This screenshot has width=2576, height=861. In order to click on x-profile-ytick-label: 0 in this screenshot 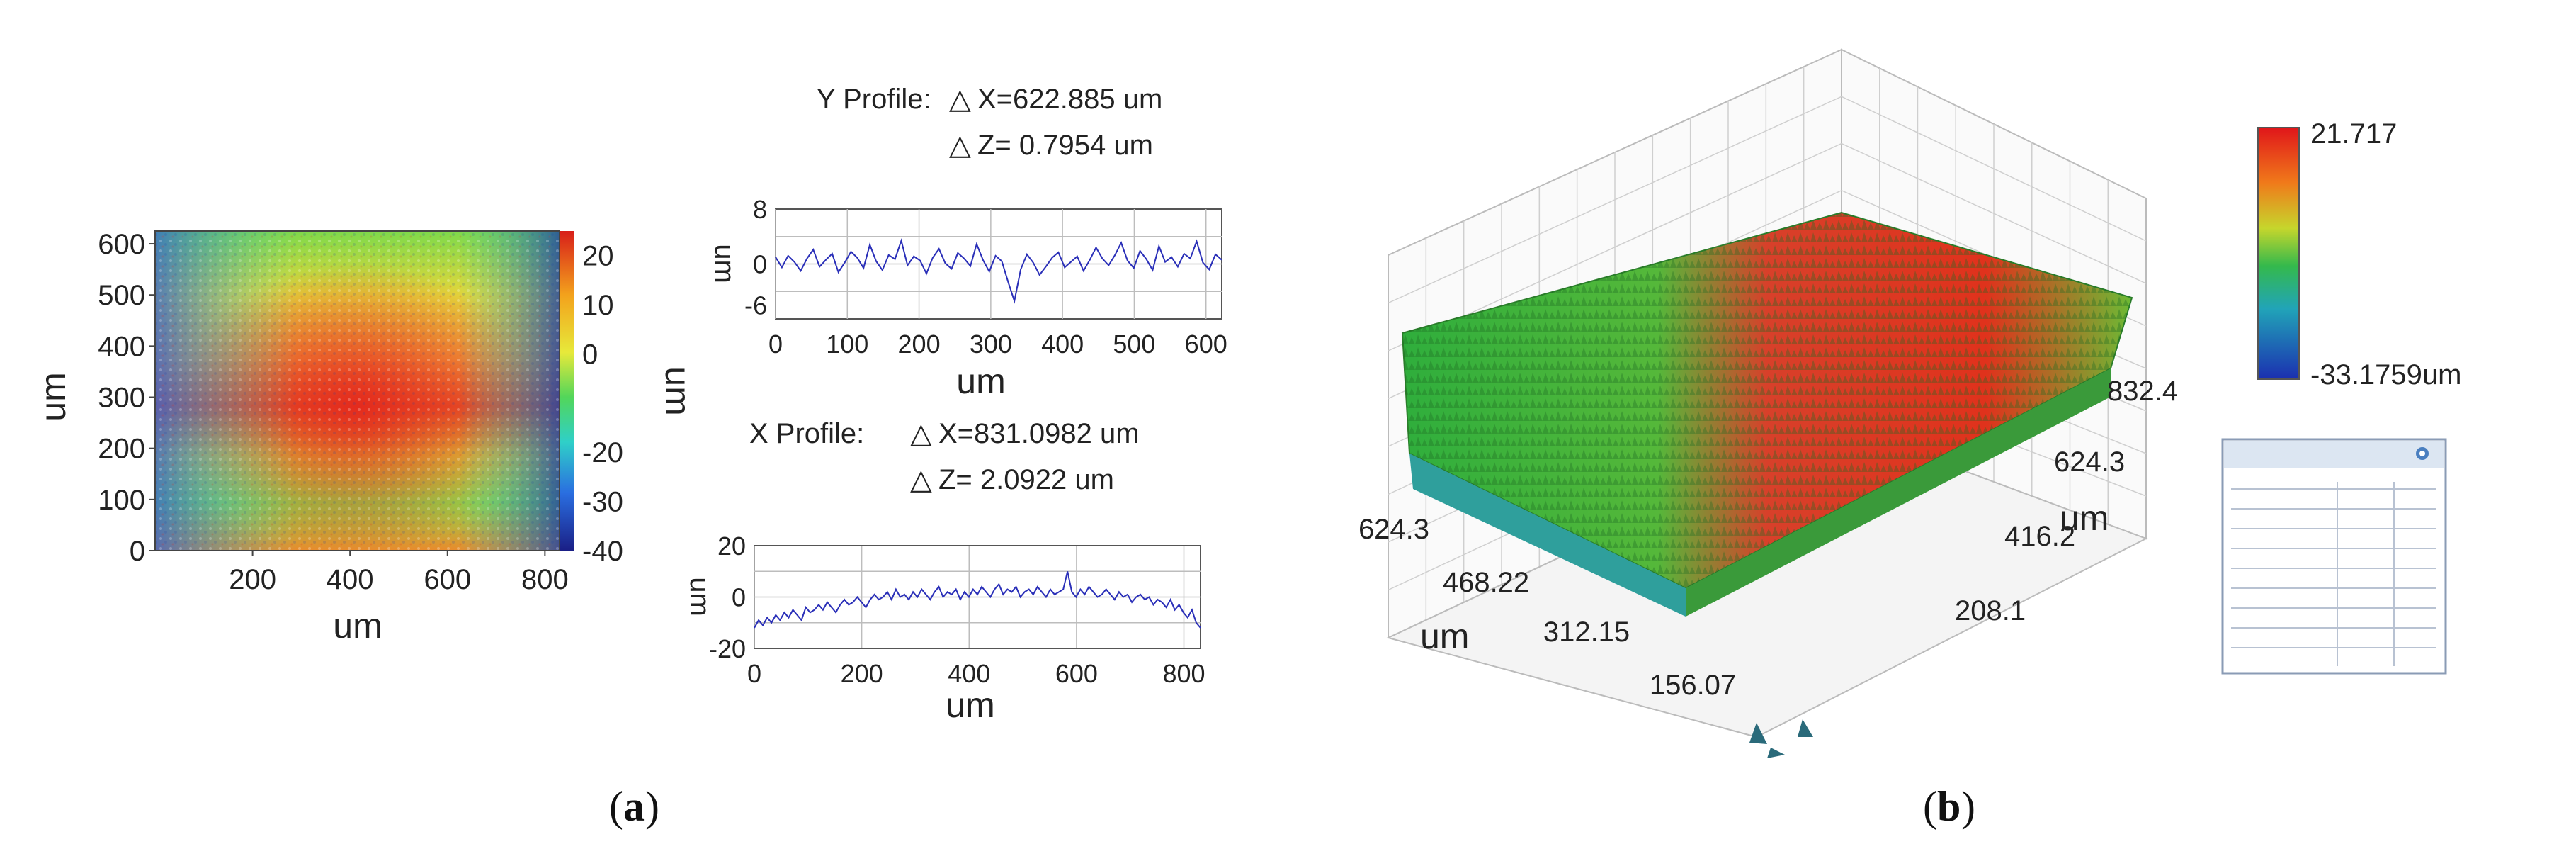, I will do `click(739, 597)`.